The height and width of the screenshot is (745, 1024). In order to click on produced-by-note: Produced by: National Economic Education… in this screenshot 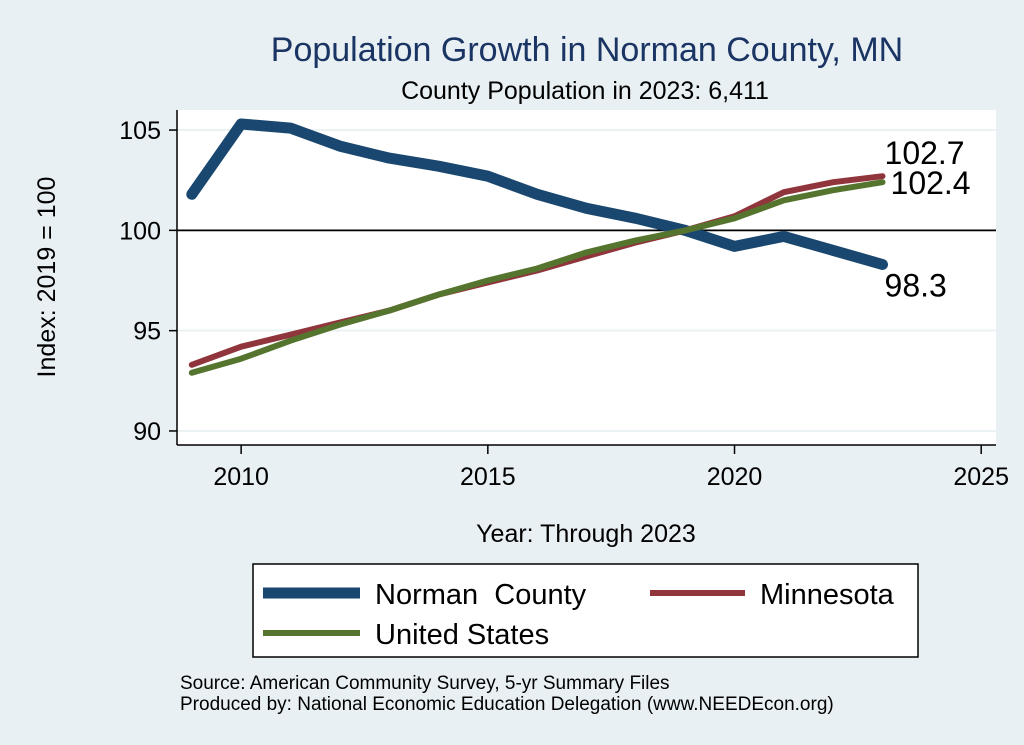, I will do `click(507, 704)`.